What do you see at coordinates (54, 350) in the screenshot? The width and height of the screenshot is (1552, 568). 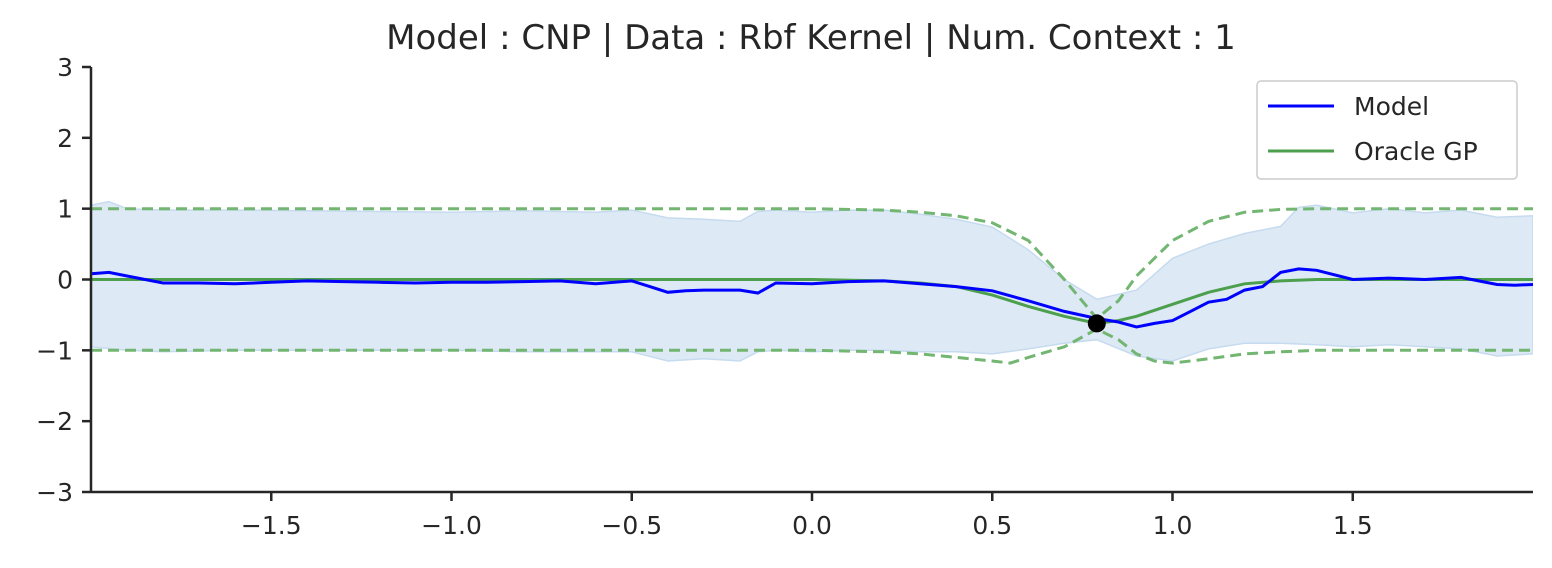 I see `y-tick-label-4: −1` at bounding box center [54, 350].